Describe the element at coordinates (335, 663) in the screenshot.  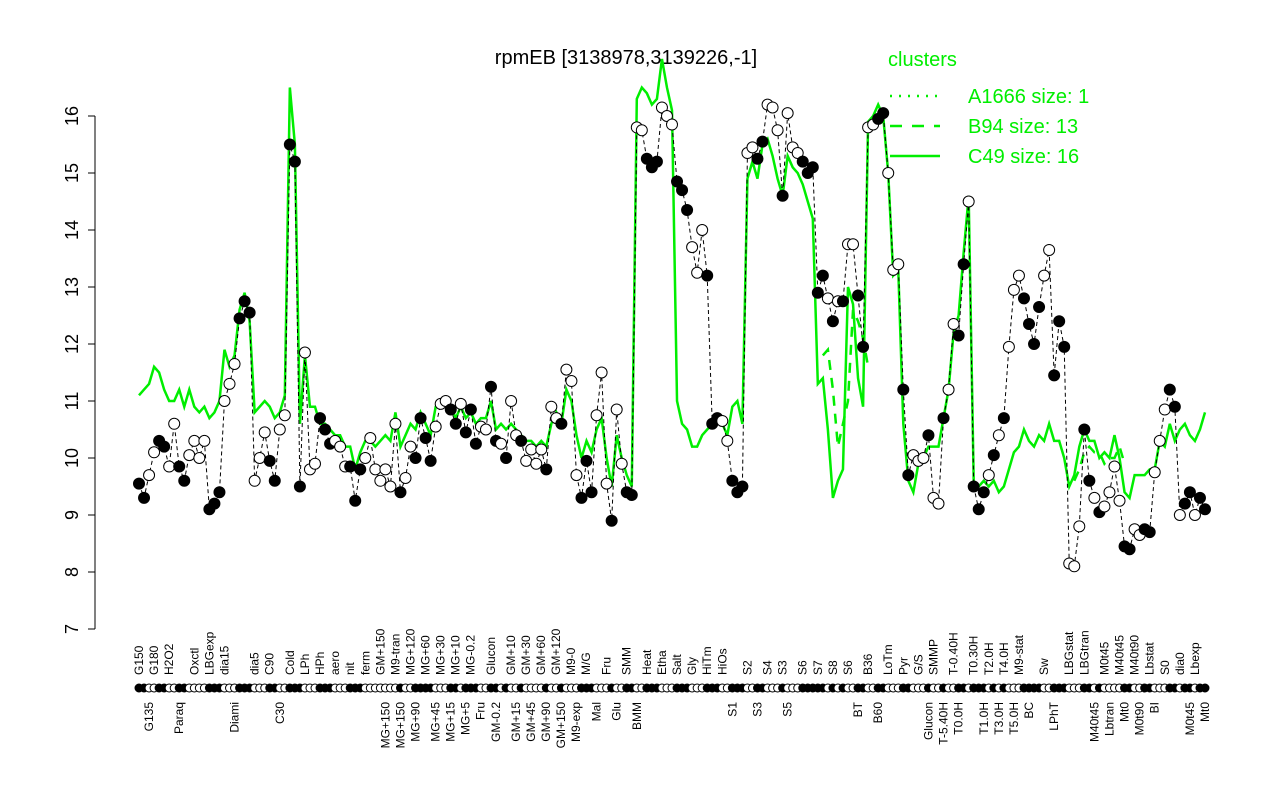
I see `x-tick-label: aero` at that location.